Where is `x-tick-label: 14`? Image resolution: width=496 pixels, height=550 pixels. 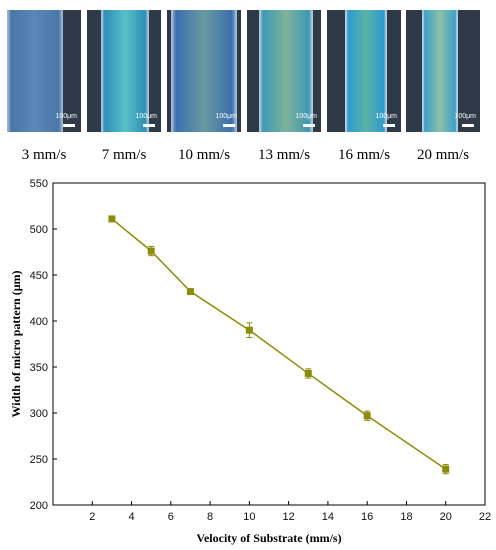 x-tick-label: 14 is located at coordinates (328, 517).